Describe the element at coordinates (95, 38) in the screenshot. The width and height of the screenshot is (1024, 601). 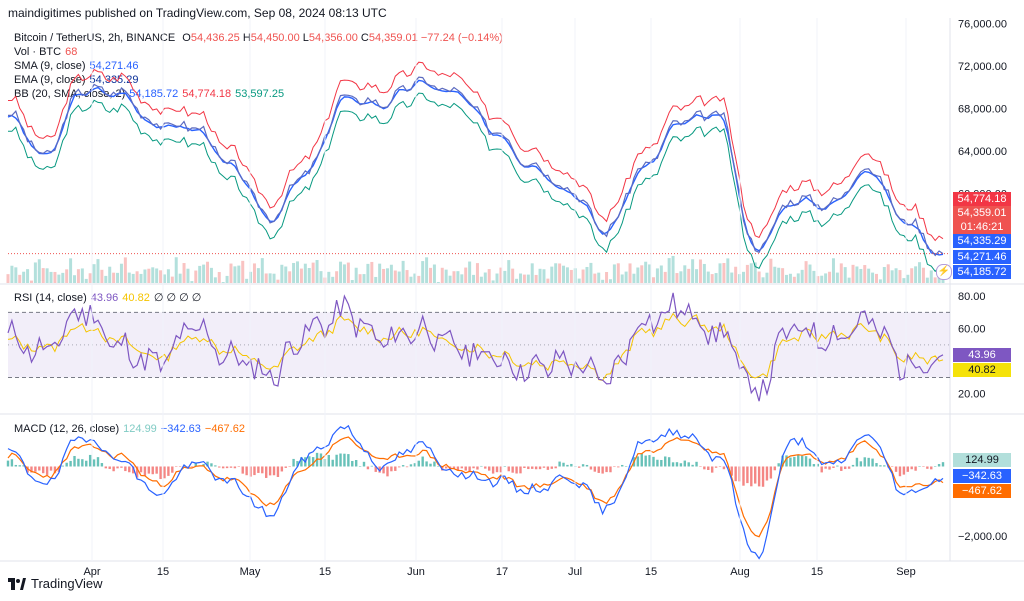
I see `symbol-title: Bitcoin / TetherUS, 2h, BINANCE` at that location.